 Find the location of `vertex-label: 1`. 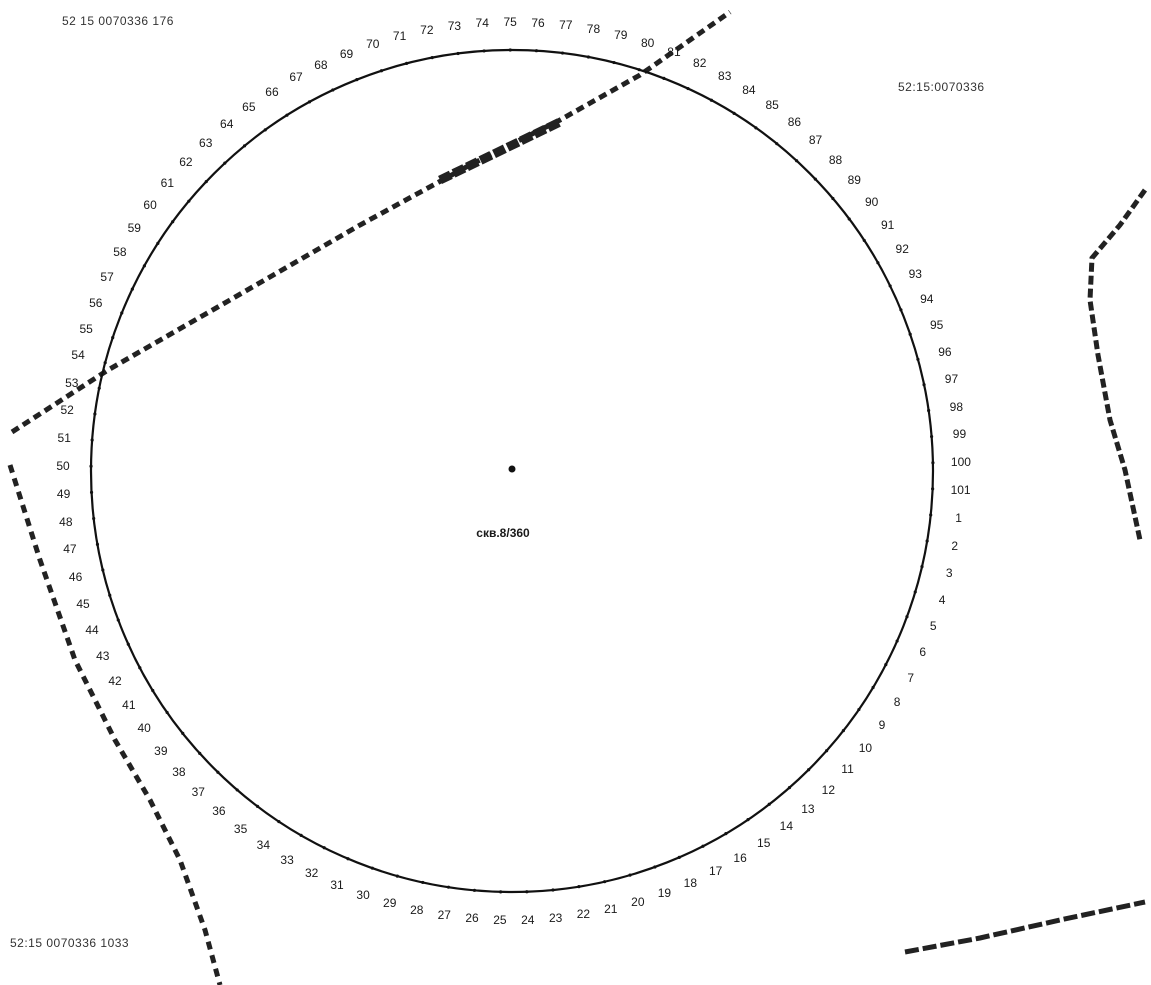

vertex-label: 1 is located at coordinates (958, 517).